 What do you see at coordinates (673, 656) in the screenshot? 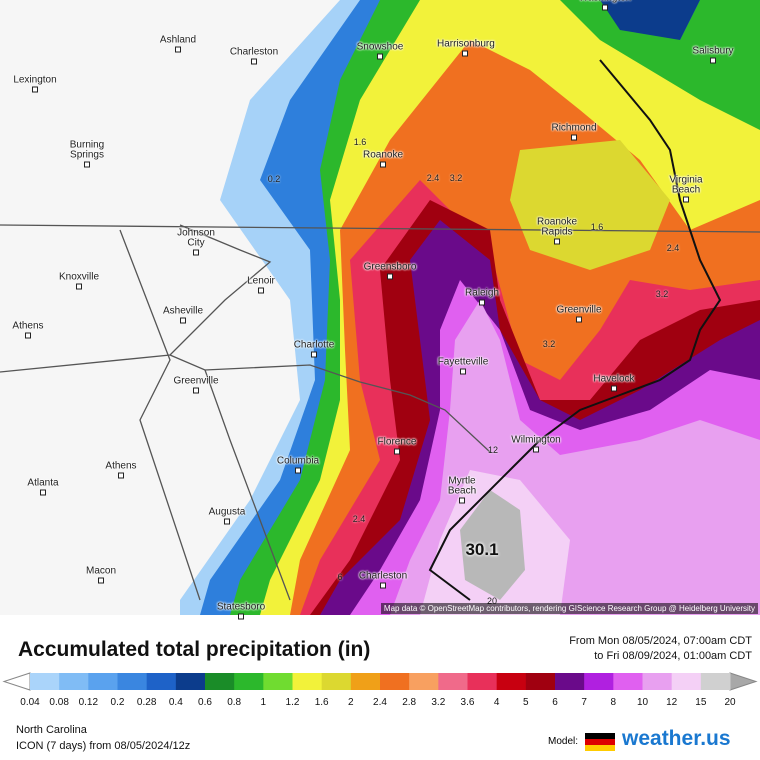
I see `period-to: to Fri 08/09/2024, 01:00am CDT` at bounding box center [673, 656].